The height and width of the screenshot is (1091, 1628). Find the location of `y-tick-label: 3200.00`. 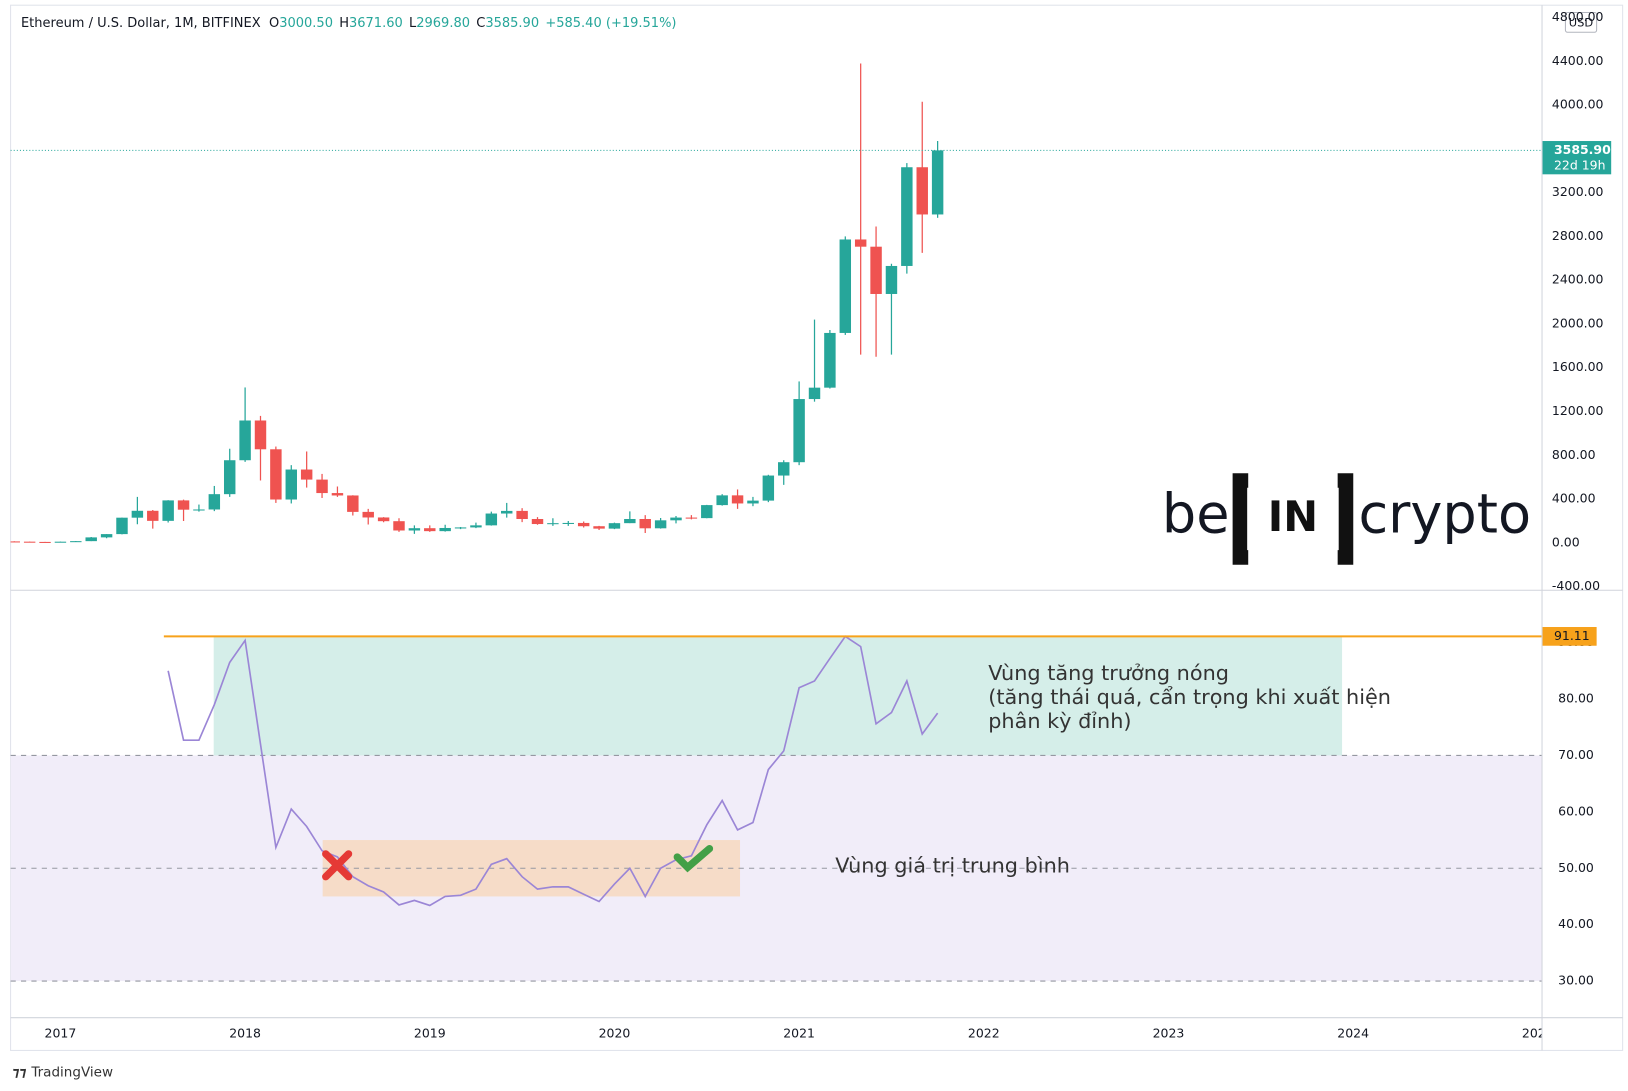

y-tick-label: 3200.00 is located at coordinates (1578, 191).